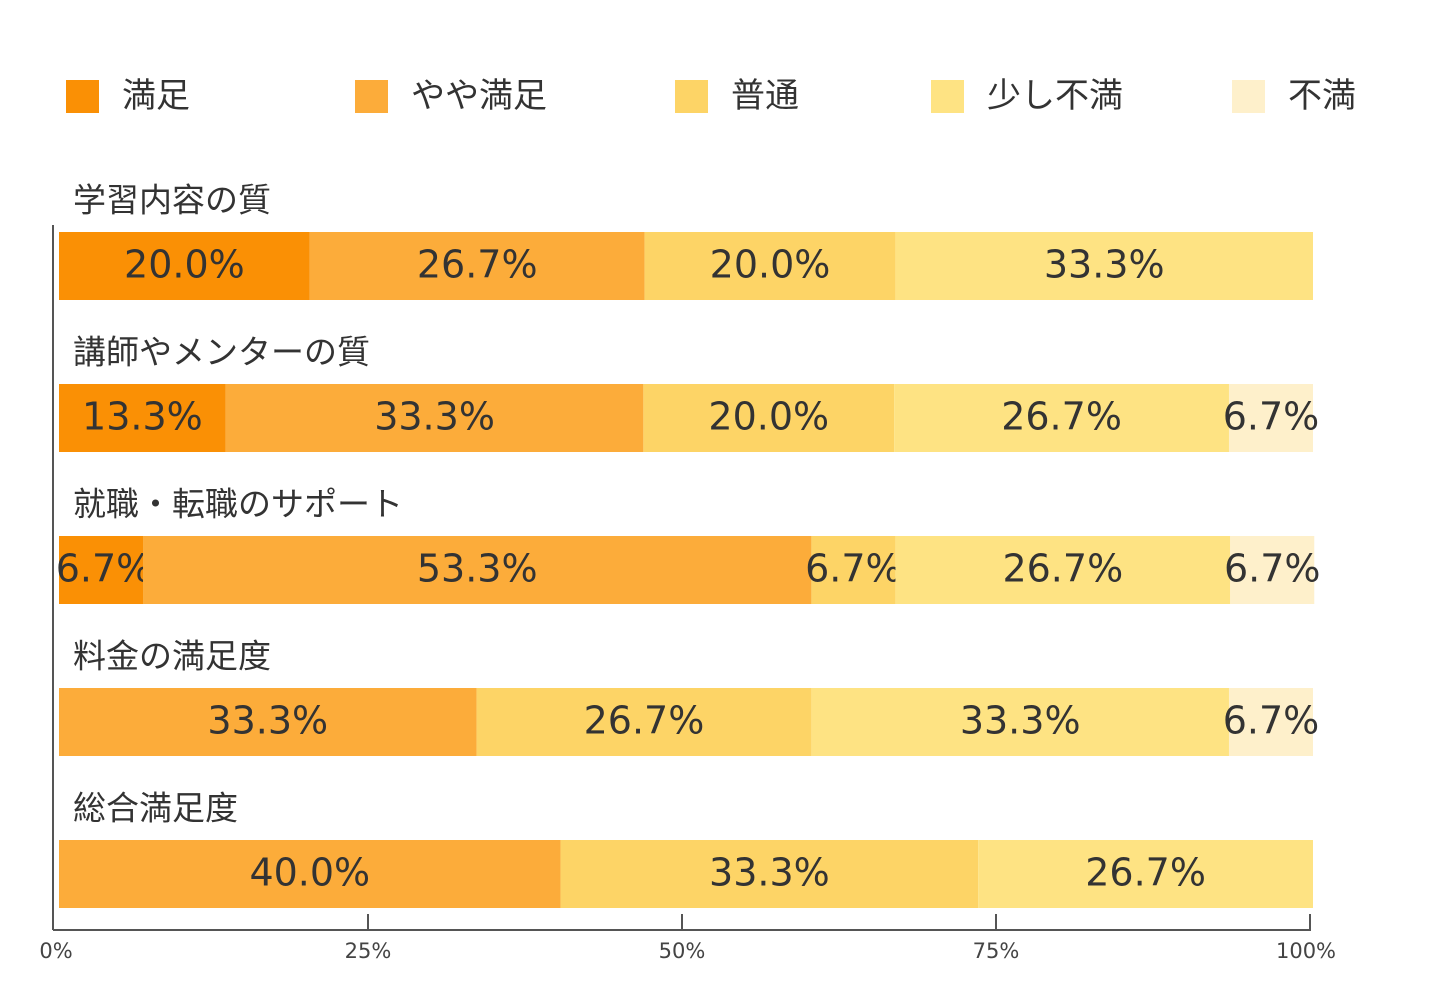 Image resolution: width=1438 pixels, height=992 pixels. Describe the element at coordinates (996, 951) in the screenshot. I see `x-tick-label: 75%` at that location.